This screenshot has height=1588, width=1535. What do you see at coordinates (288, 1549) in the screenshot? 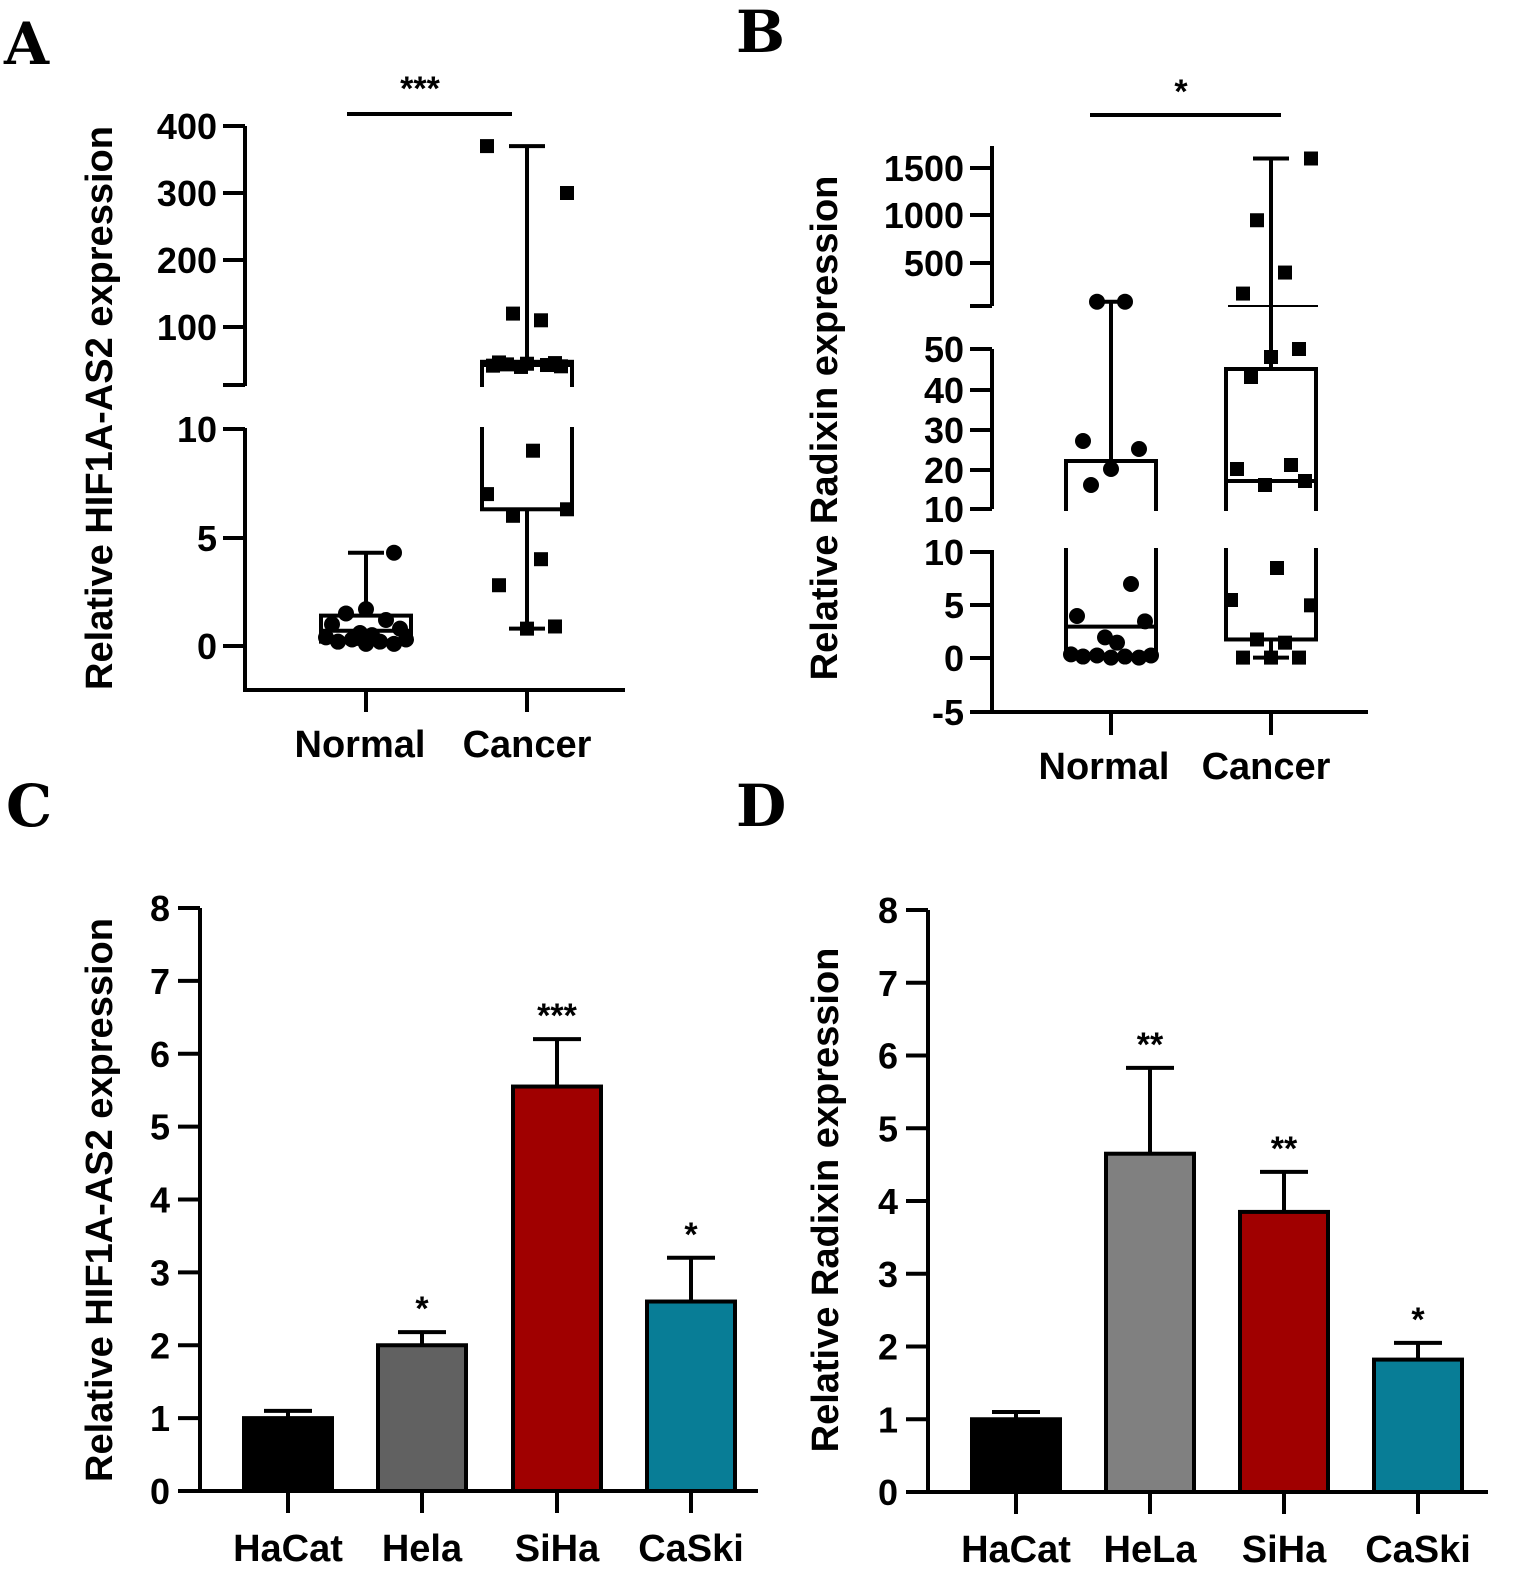
I see `panel-c-xtick-label: HaCat` at bounding box center [288, 1549].